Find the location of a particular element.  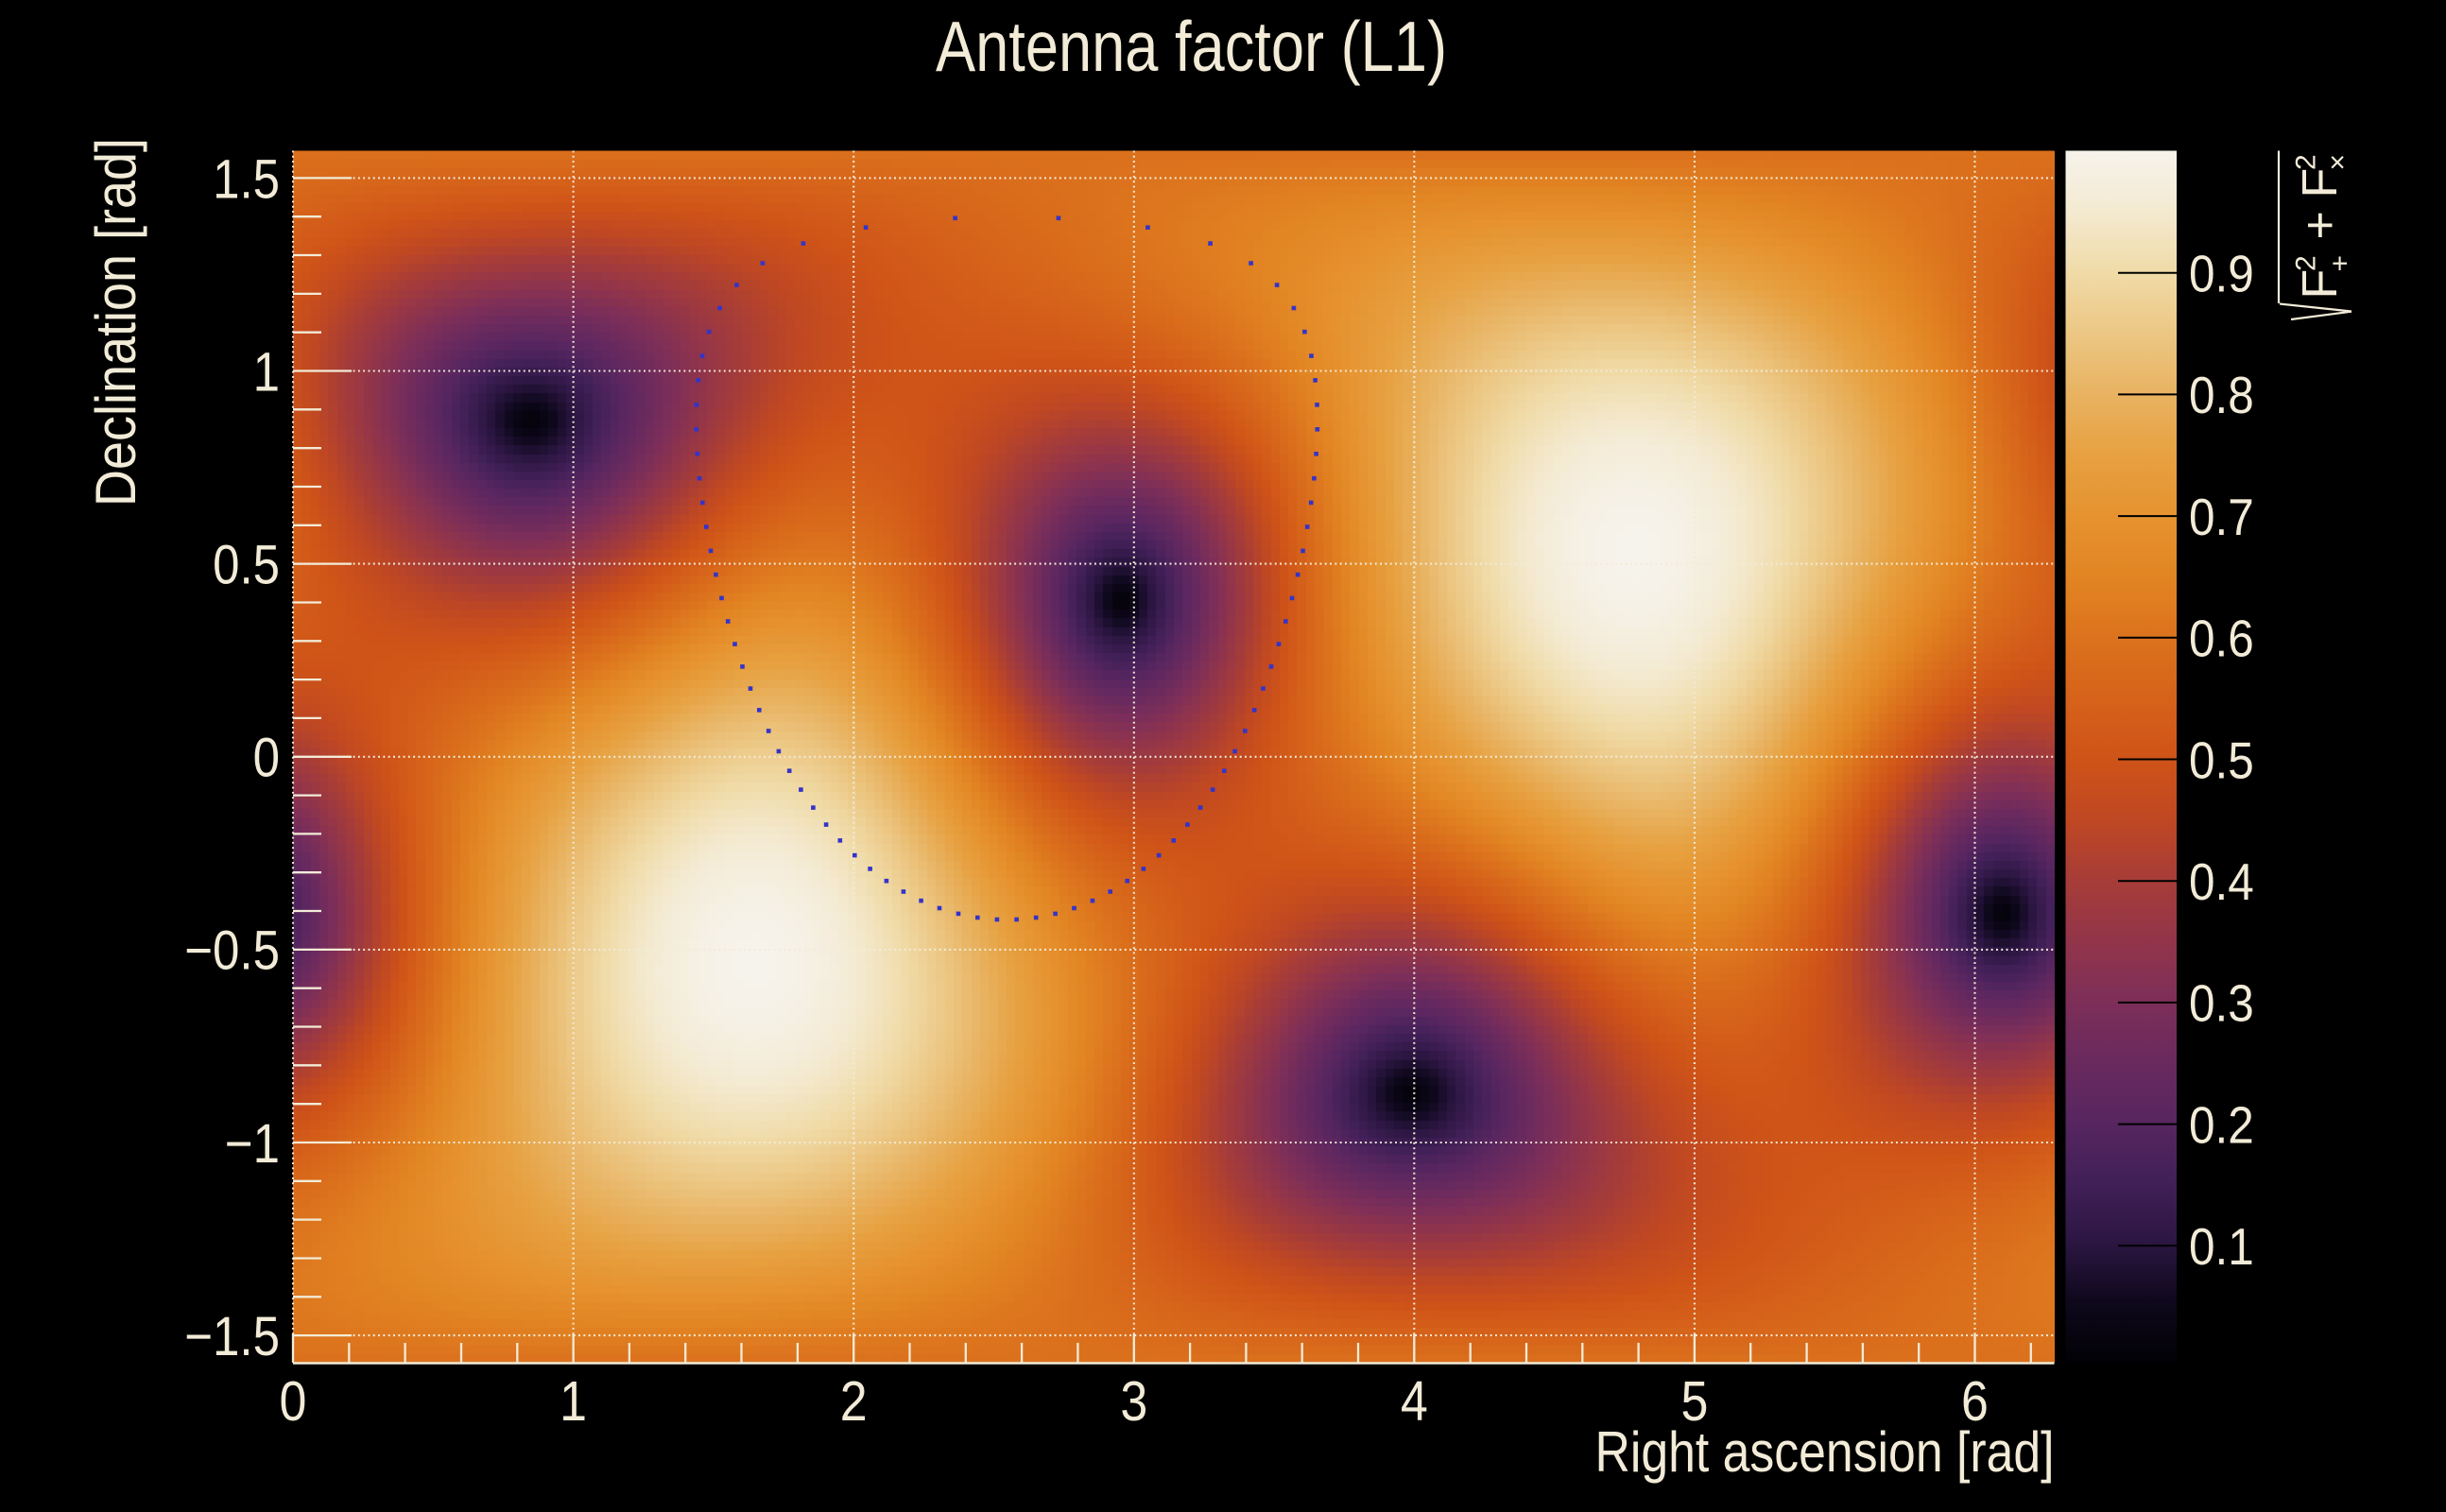

svg-text: 0.7 is located at coordinates (2221, 517).